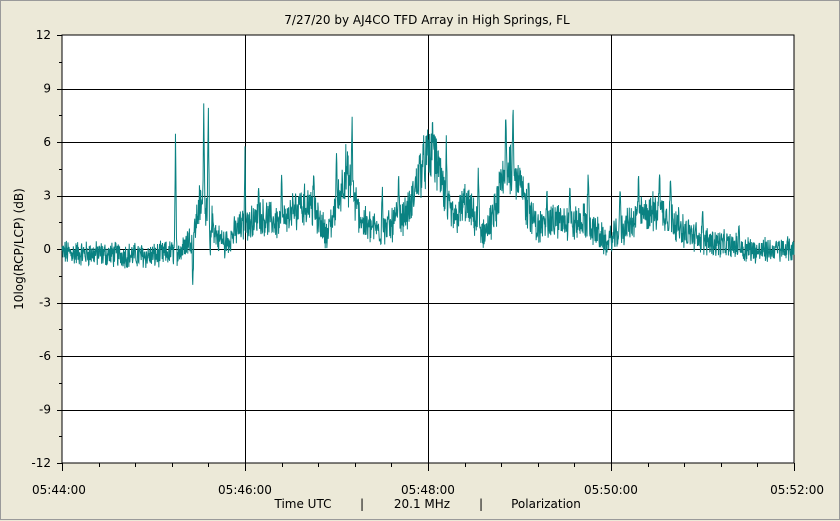  What do you see at coordinates (47, 196) in the screenshot?
I see `y-tick-label: 3` at bounding box center [47, 196].